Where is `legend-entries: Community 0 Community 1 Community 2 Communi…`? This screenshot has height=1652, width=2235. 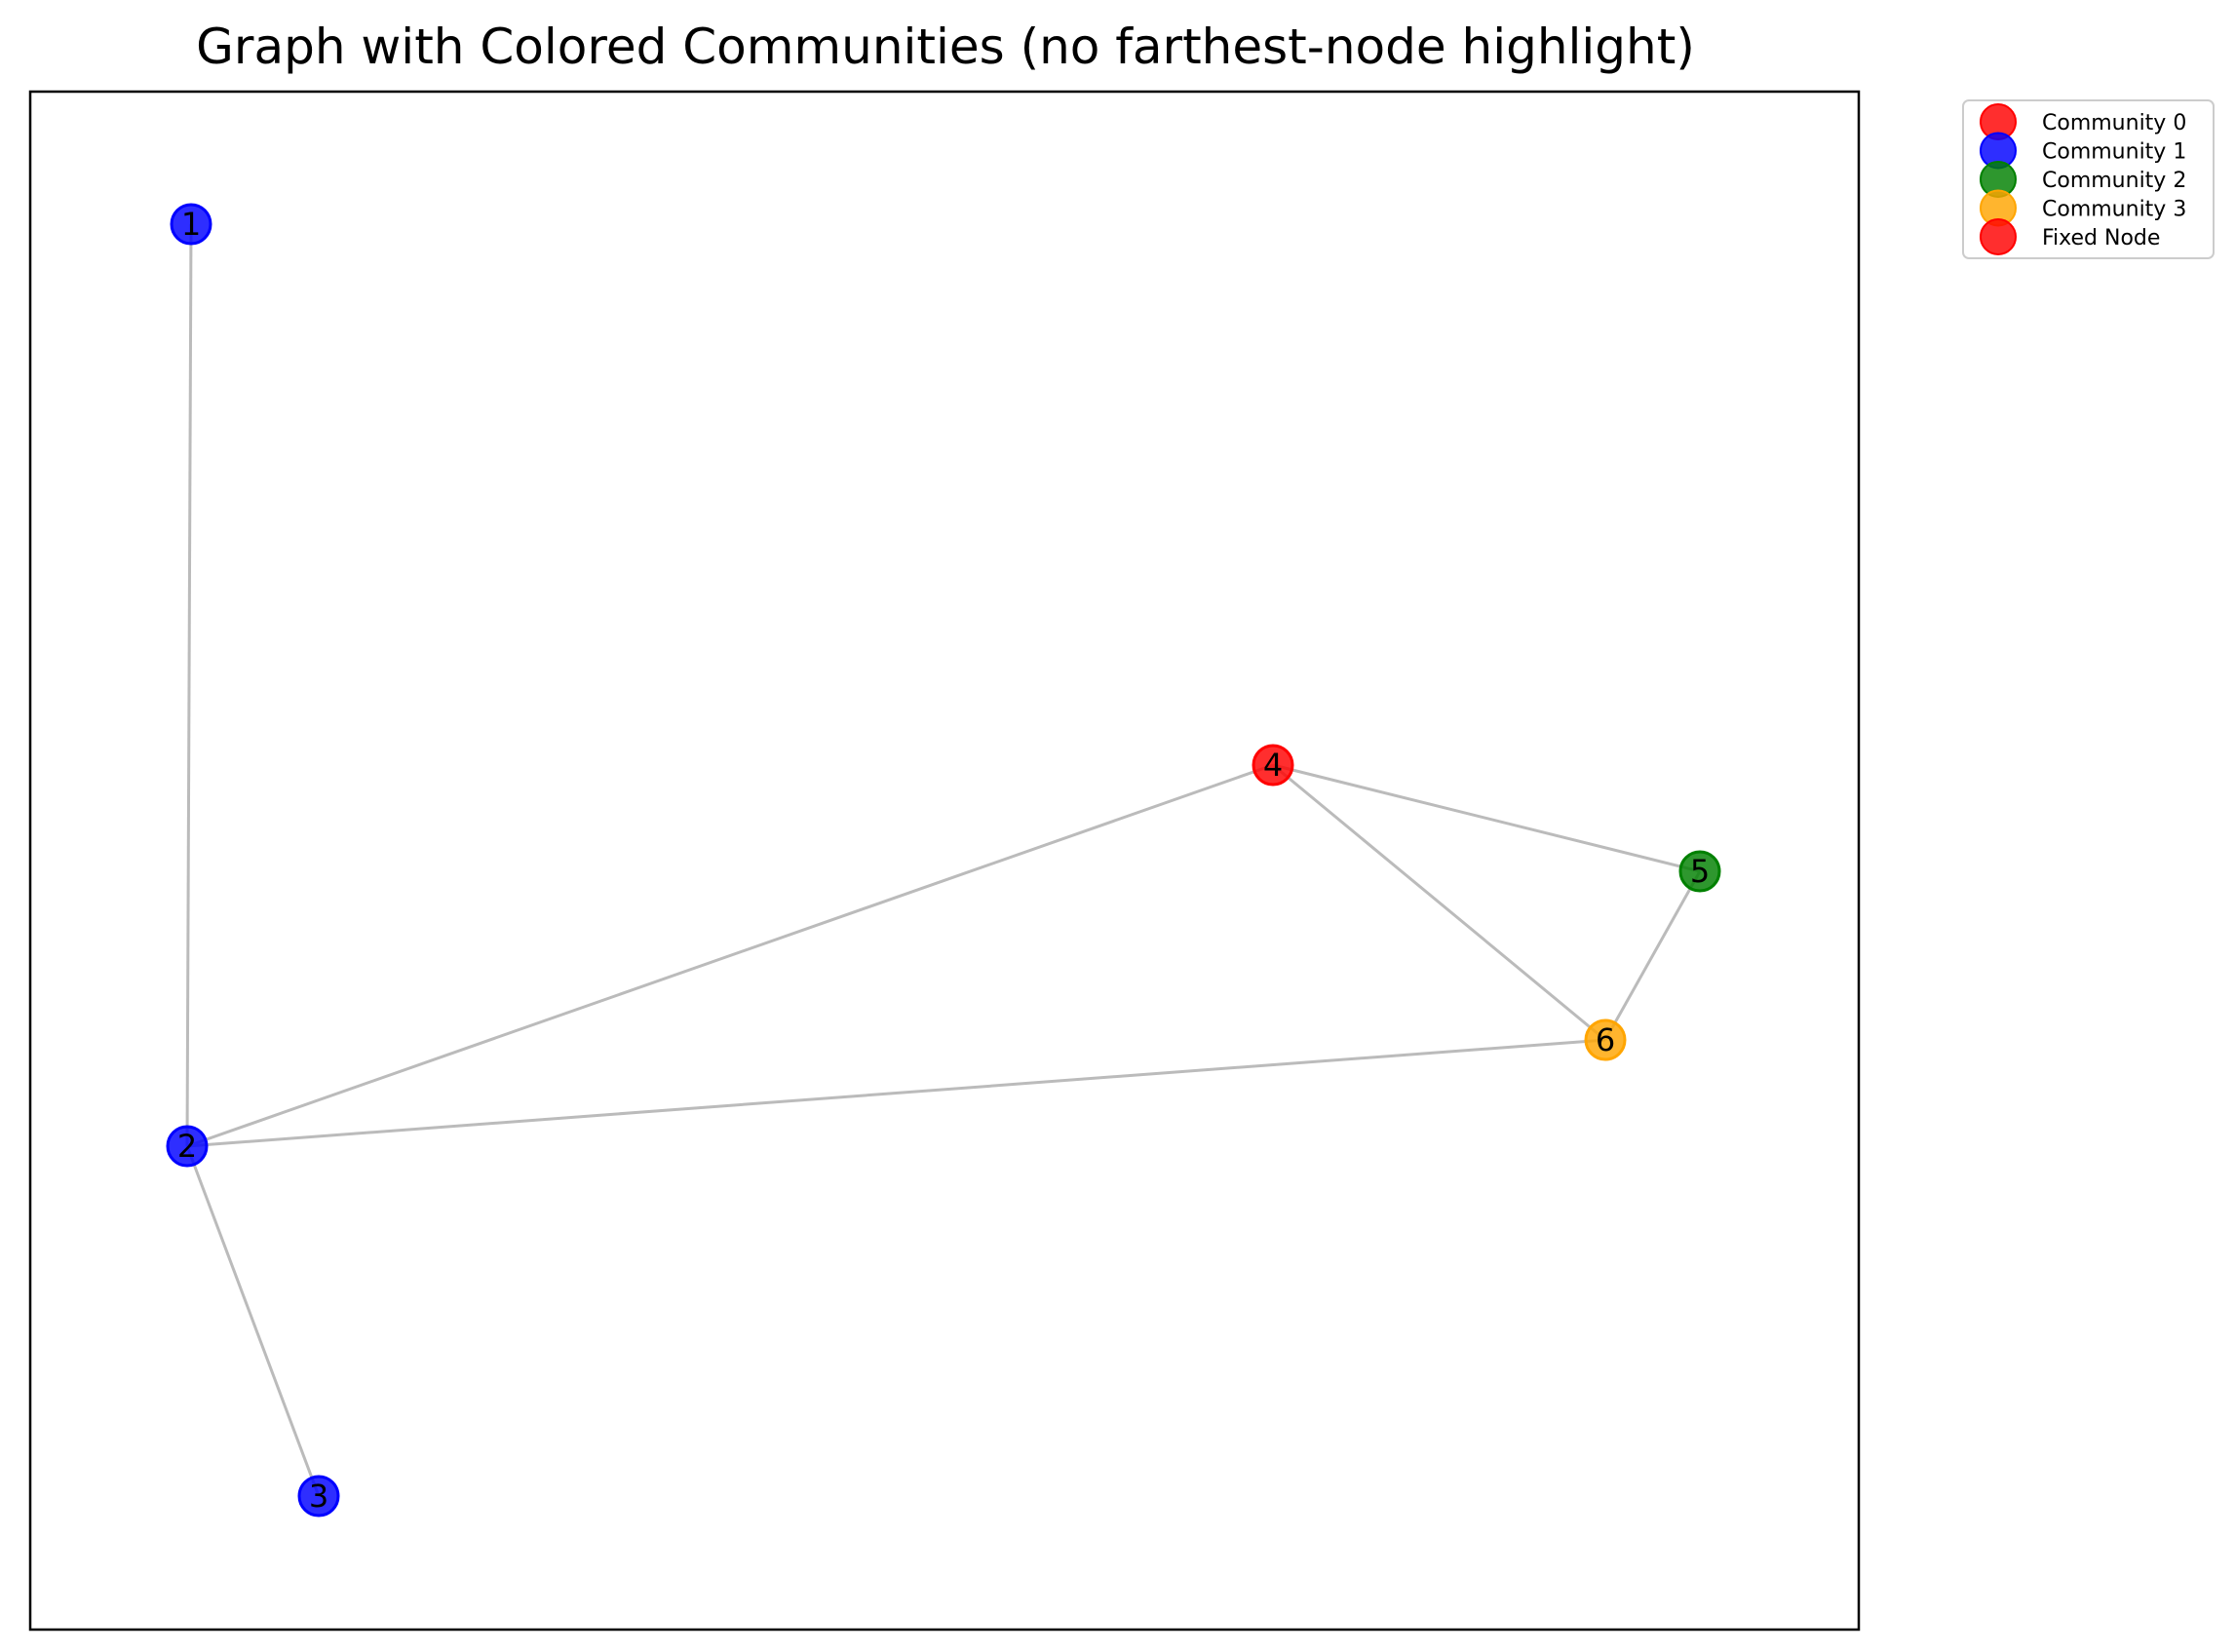 legend-entries: Community 0 Community 1 Community 2 Communi… is located at coordinates (2083, 179).